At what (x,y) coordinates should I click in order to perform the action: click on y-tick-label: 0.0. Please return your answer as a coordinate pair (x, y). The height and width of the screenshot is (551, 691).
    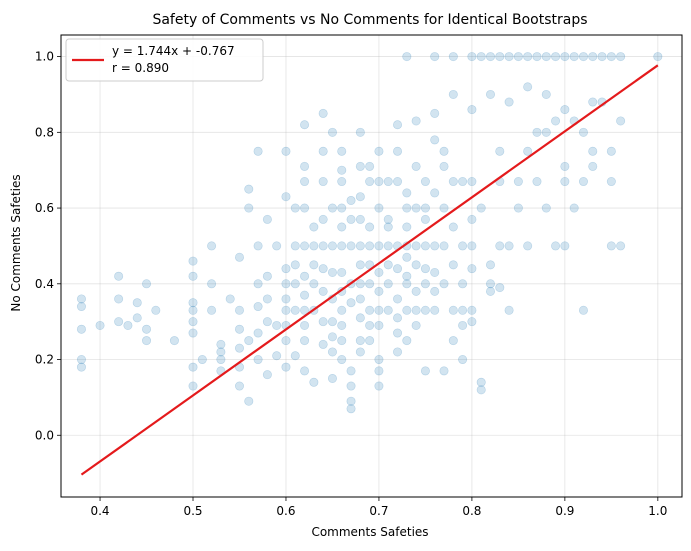
    Looking at the image, I should click on (44, 435).